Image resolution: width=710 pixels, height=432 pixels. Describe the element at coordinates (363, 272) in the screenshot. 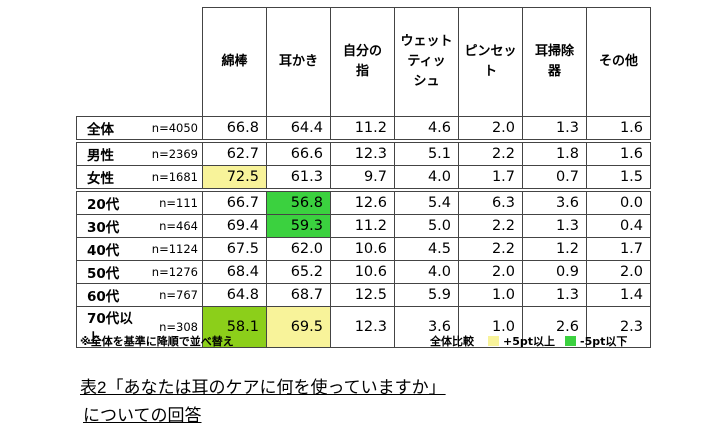

I see `table-row: 50代 n=1276 68.4 65.2 10.6 4.0 2.0 0.9 2.0` at that location.